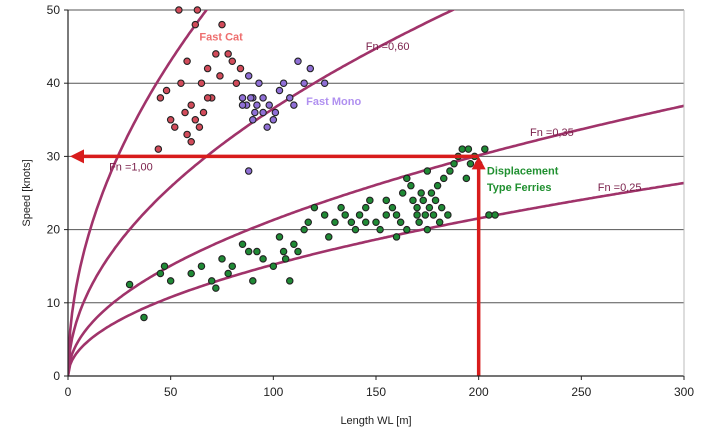 This screenshot has height=429, width=702. I want to click on x-axis-title: Length WL [m], so click(375, 421).